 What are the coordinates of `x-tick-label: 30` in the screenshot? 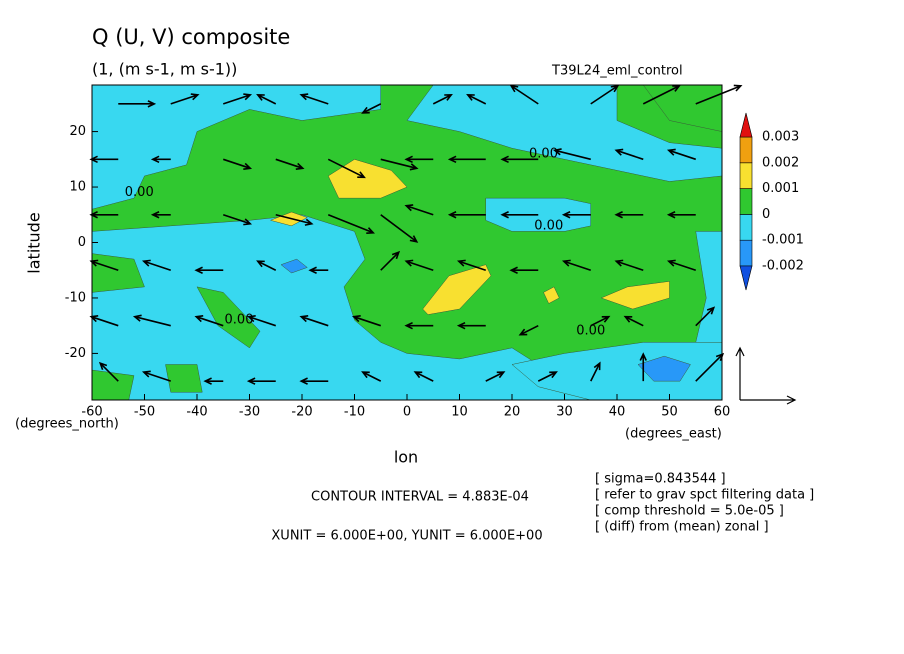 It's located at (564, 412).